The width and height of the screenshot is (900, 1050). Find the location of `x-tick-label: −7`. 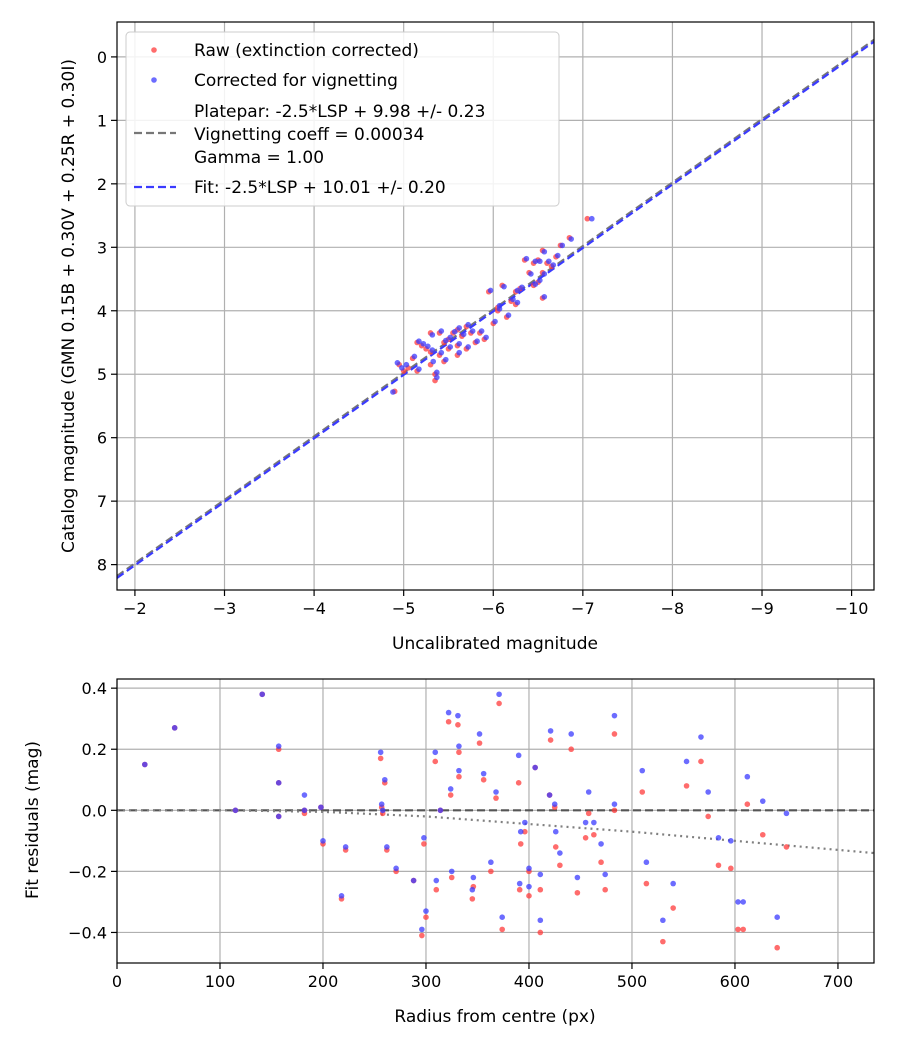

x-tick-label: −7 is located at coordinates (583, 608).